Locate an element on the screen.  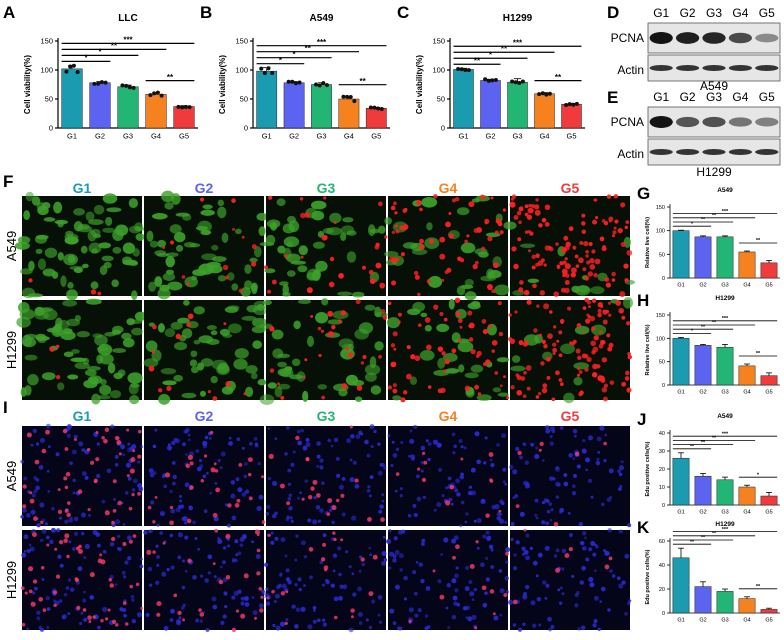
significance-stars: ** is located at coordinates (714, 216).